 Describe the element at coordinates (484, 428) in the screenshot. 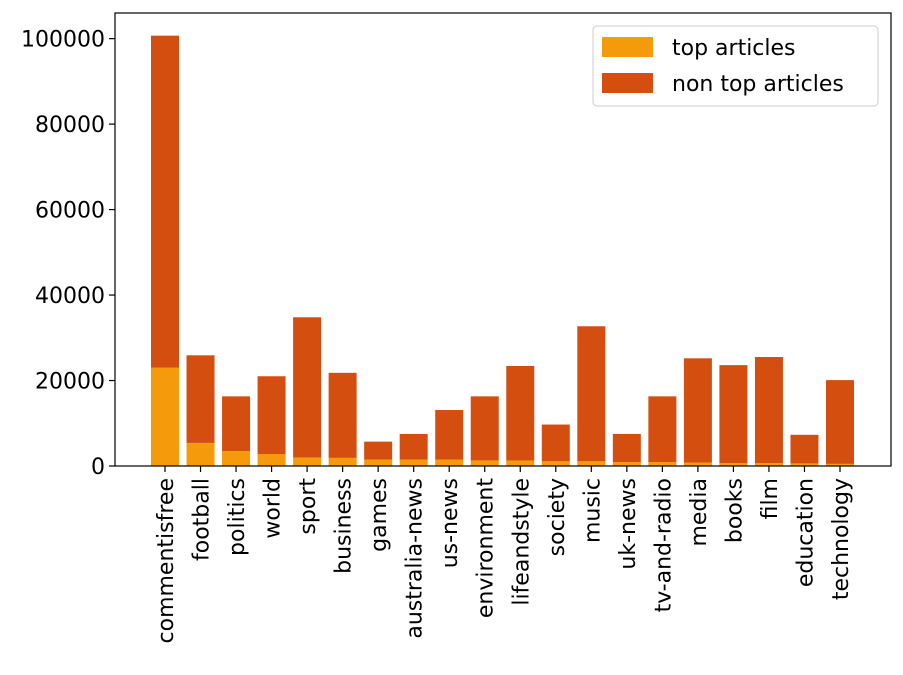

I see `bar-non-top-articles-environment` at that location.